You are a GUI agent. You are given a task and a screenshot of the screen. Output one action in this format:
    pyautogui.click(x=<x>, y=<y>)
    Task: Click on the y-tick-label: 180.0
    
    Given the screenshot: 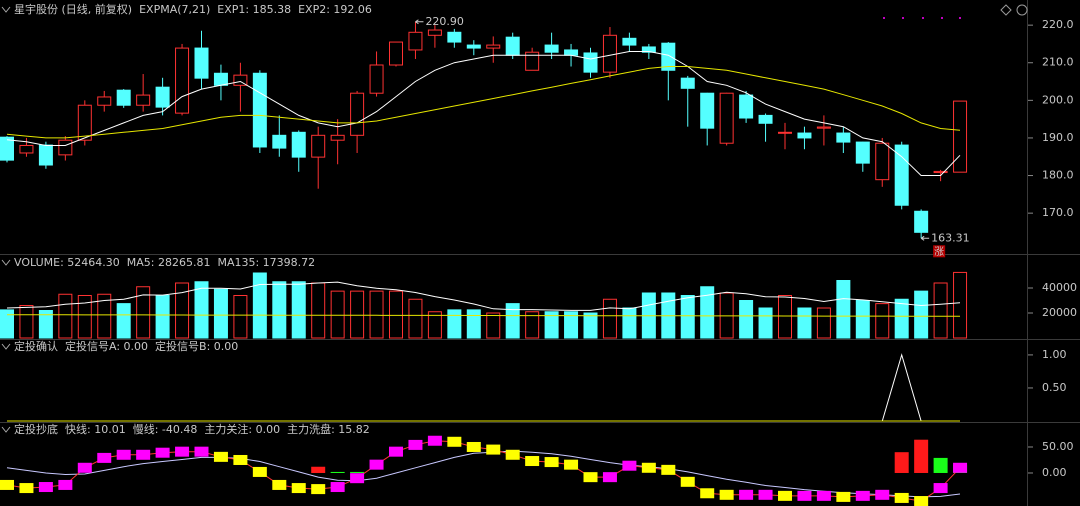 What is the action you would take?
    pyautogui.click(x=1058, y=175)
    